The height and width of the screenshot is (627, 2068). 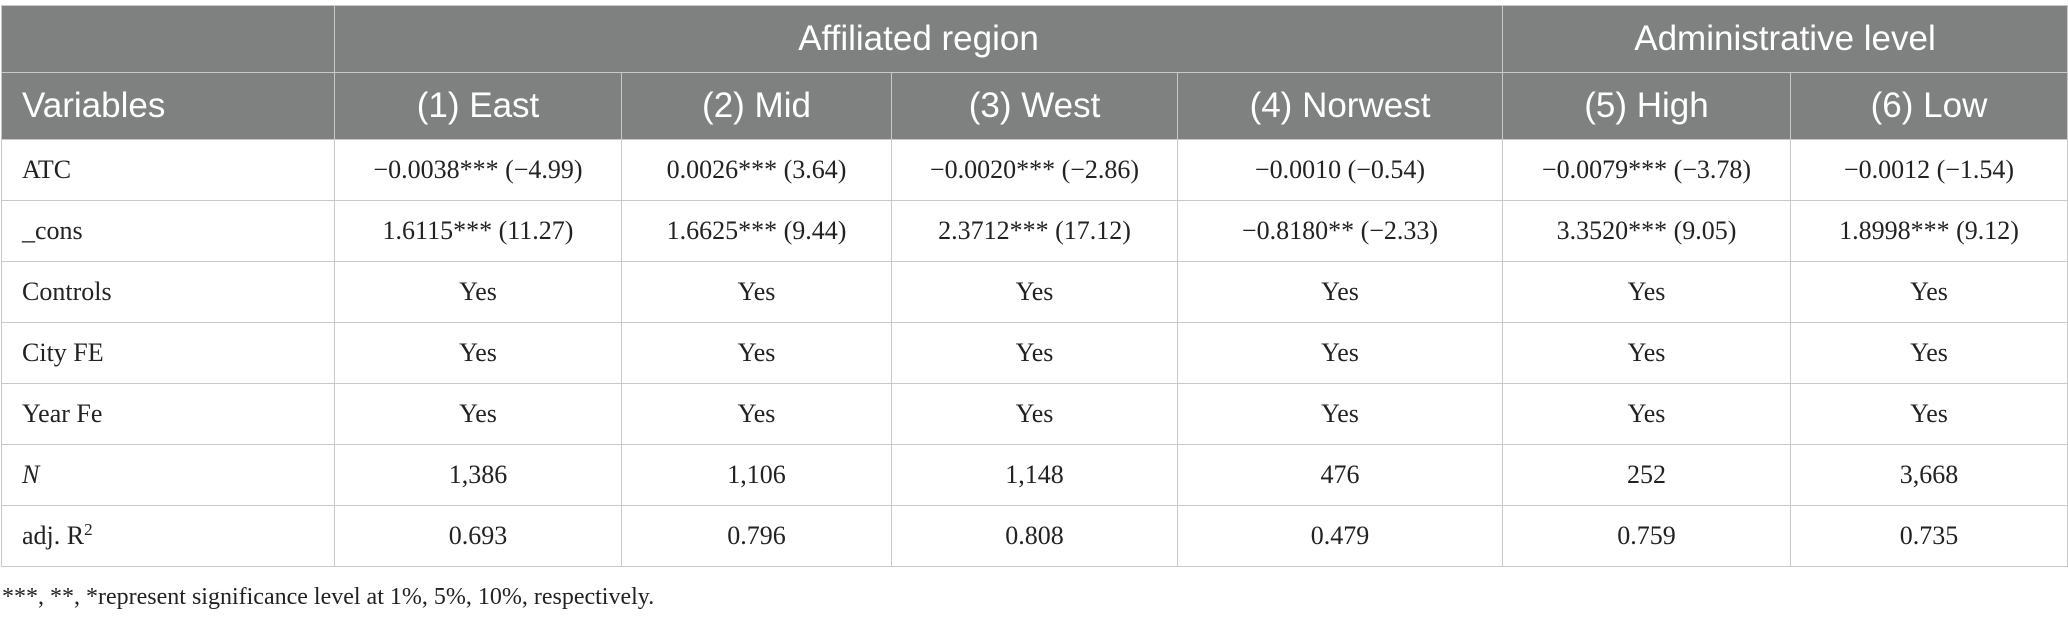 I want to click on table-cell: −0.0010 (−0.54), so click(x=1340, y=170).